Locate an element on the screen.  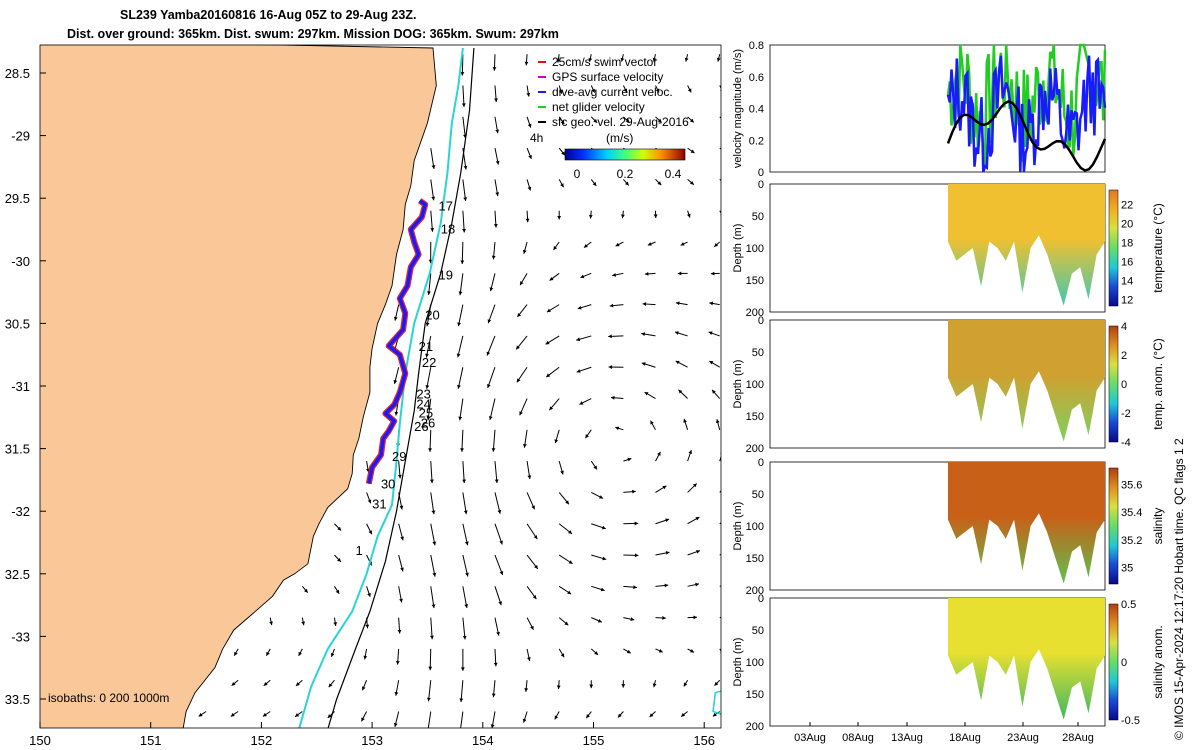
section-colorbar-tick-label: 14 is located at coordinates (1127, 281).